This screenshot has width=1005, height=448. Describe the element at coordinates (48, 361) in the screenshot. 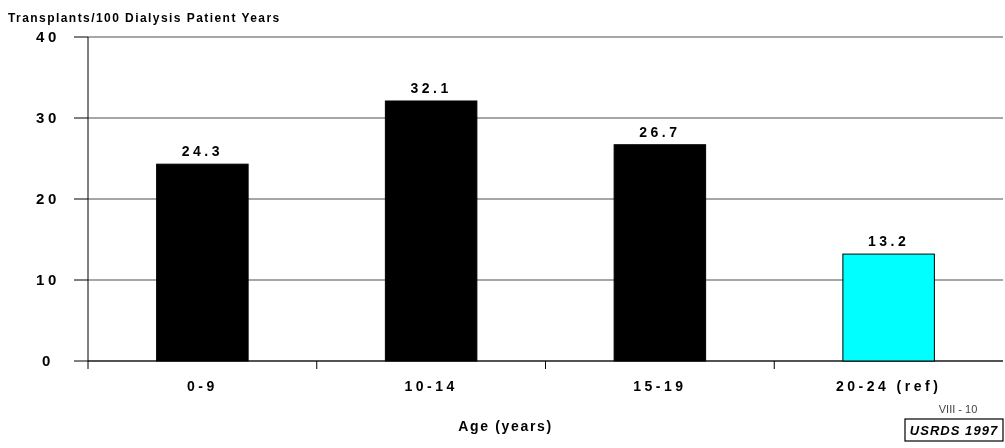

I see `y-tick-label: 0` at that location.